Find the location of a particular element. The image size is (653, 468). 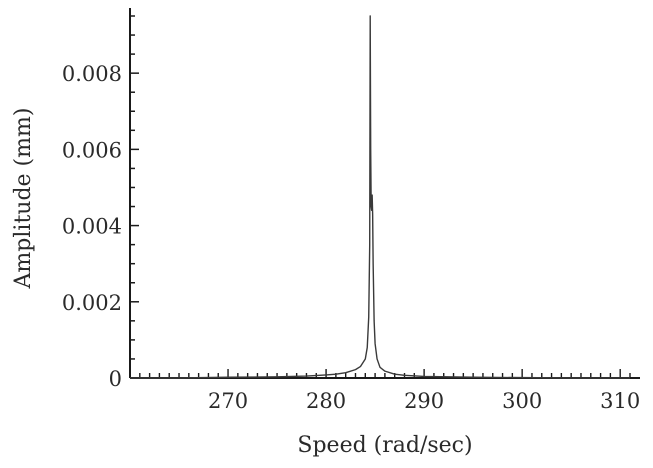

x-tick-label: 300 is located at coordinates (522, 401).